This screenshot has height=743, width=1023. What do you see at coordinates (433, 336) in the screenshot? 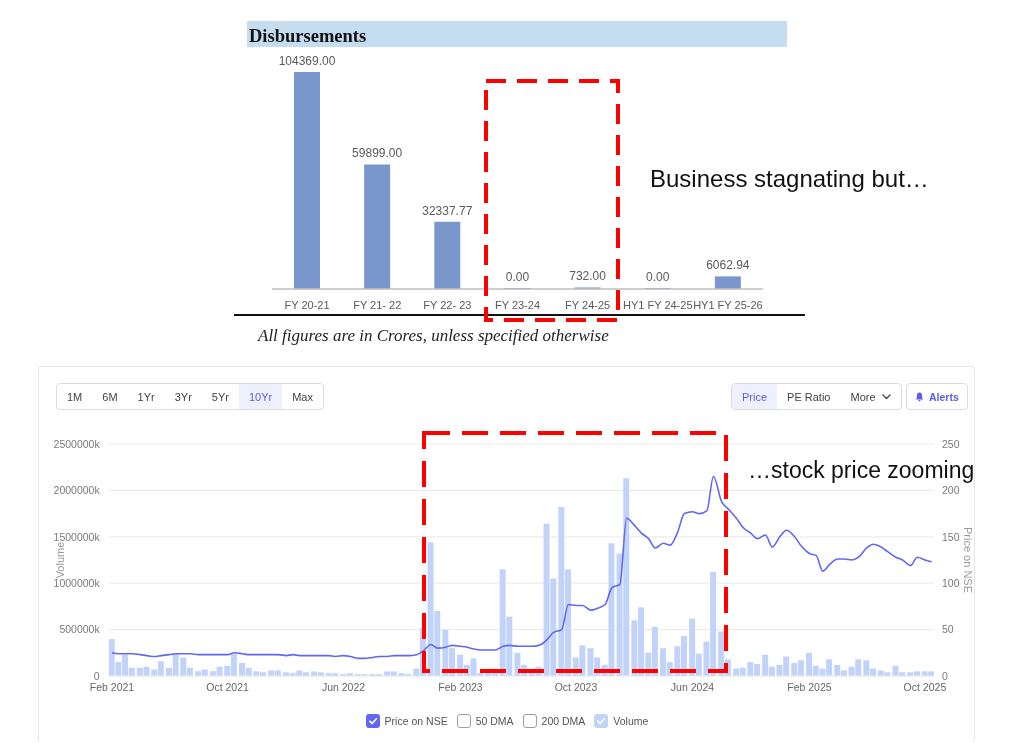
I see `text: All figures are in Crores, unless specified otherwise` at bounding box center [433, 336].